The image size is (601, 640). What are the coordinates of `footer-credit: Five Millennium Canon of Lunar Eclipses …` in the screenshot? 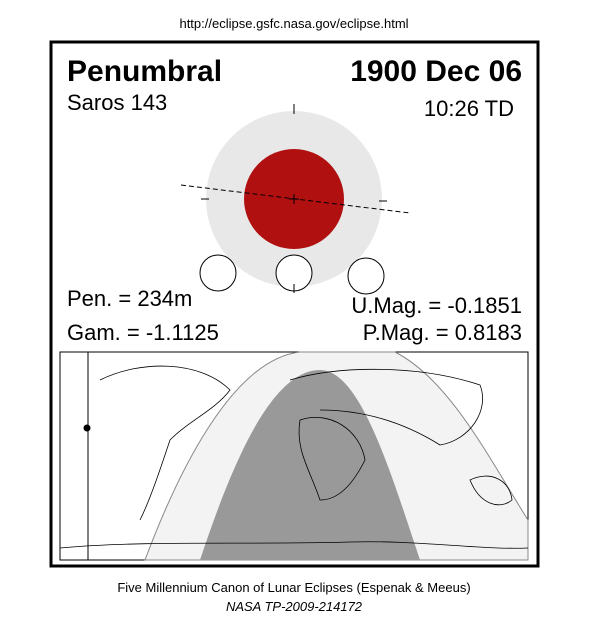 It's located at (293, 587).